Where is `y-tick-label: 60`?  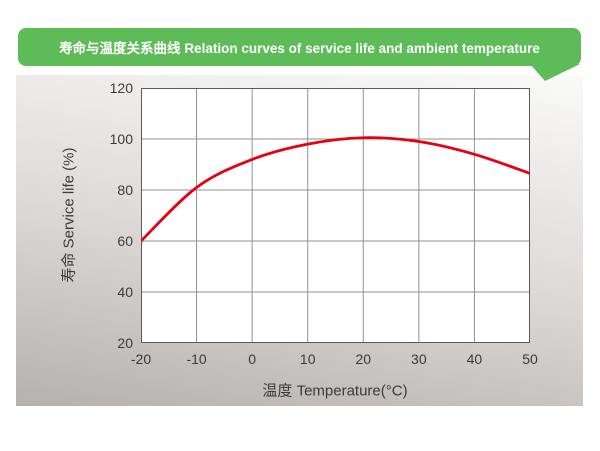 y-tick-label: 60 is located at coordinates (125, 241).